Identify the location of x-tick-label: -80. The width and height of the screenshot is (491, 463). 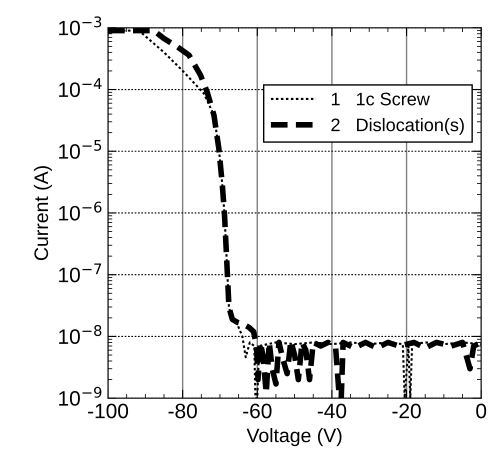
(182, 411).